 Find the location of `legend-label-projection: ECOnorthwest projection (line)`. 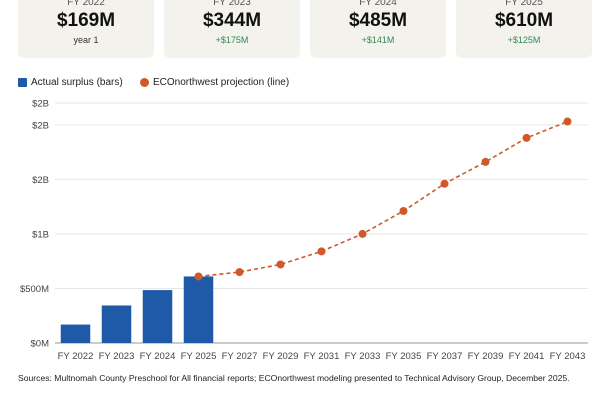

legend-label-projection: ECOnorthwest projection (line) is located at coordinates (221, 82).